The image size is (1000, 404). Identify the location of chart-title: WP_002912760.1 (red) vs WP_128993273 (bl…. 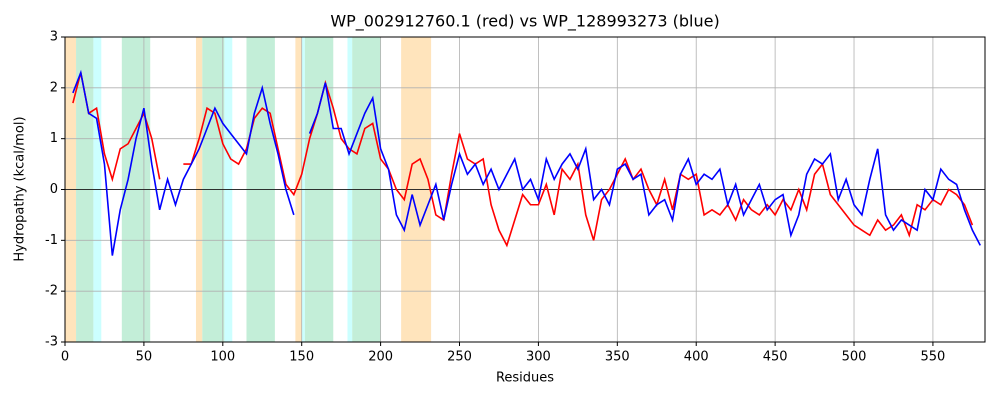
(524, 22).